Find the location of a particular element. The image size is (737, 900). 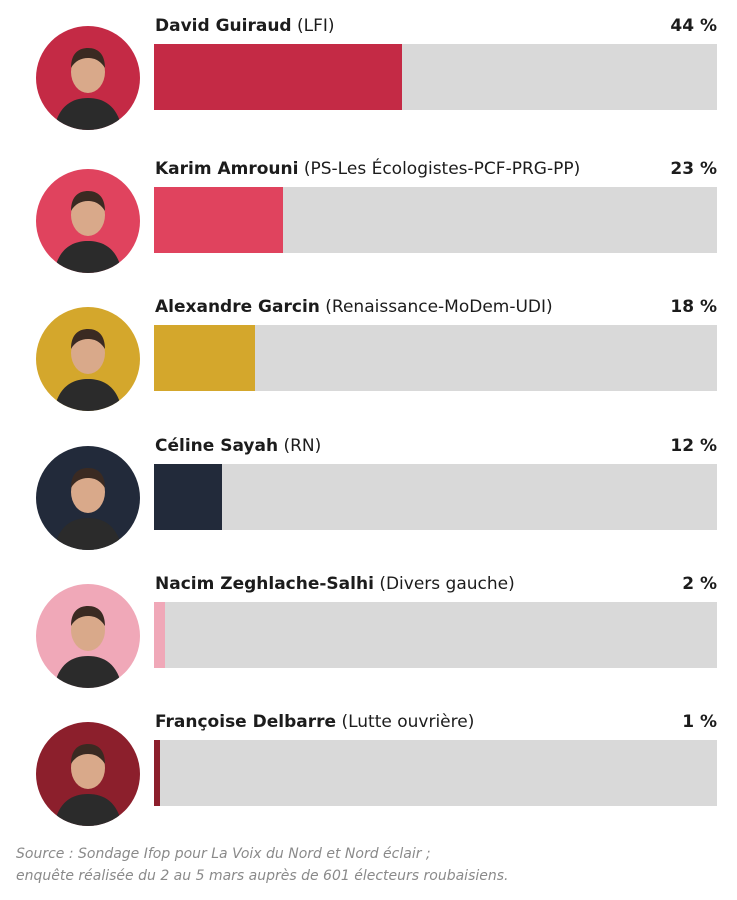

candidate-name: Nacim Zeghlache-Salhi is located at coordinates (264, 584).